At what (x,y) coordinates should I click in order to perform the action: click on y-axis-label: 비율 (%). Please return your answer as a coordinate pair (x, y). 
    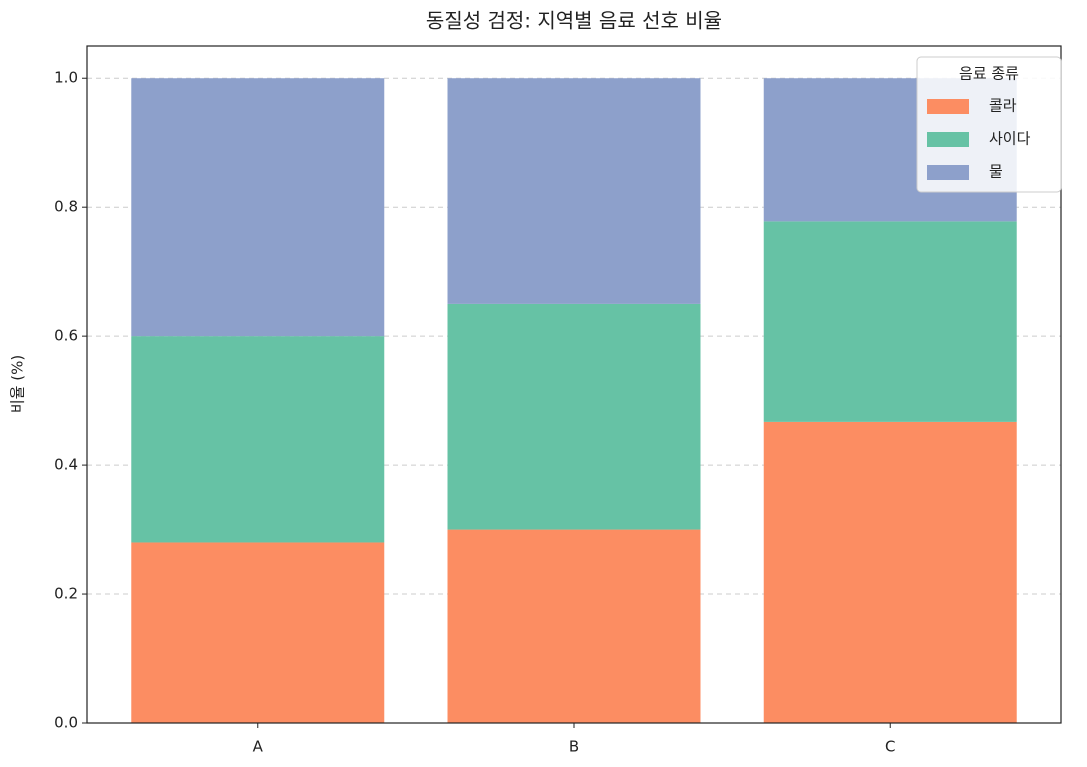
    Looking at the image, I should click on (18, 384).